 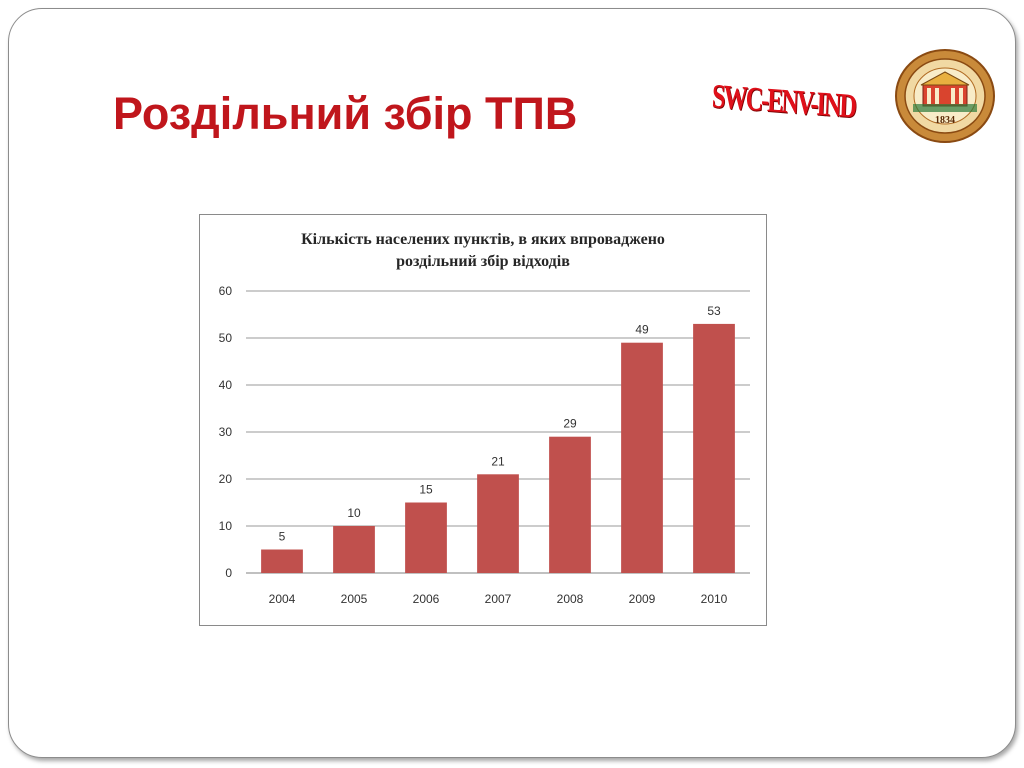 What do you see at coordinates (714, 599) in the screenshot?
I see `x-tick-label: 2010` at bounding box center [714, 599].